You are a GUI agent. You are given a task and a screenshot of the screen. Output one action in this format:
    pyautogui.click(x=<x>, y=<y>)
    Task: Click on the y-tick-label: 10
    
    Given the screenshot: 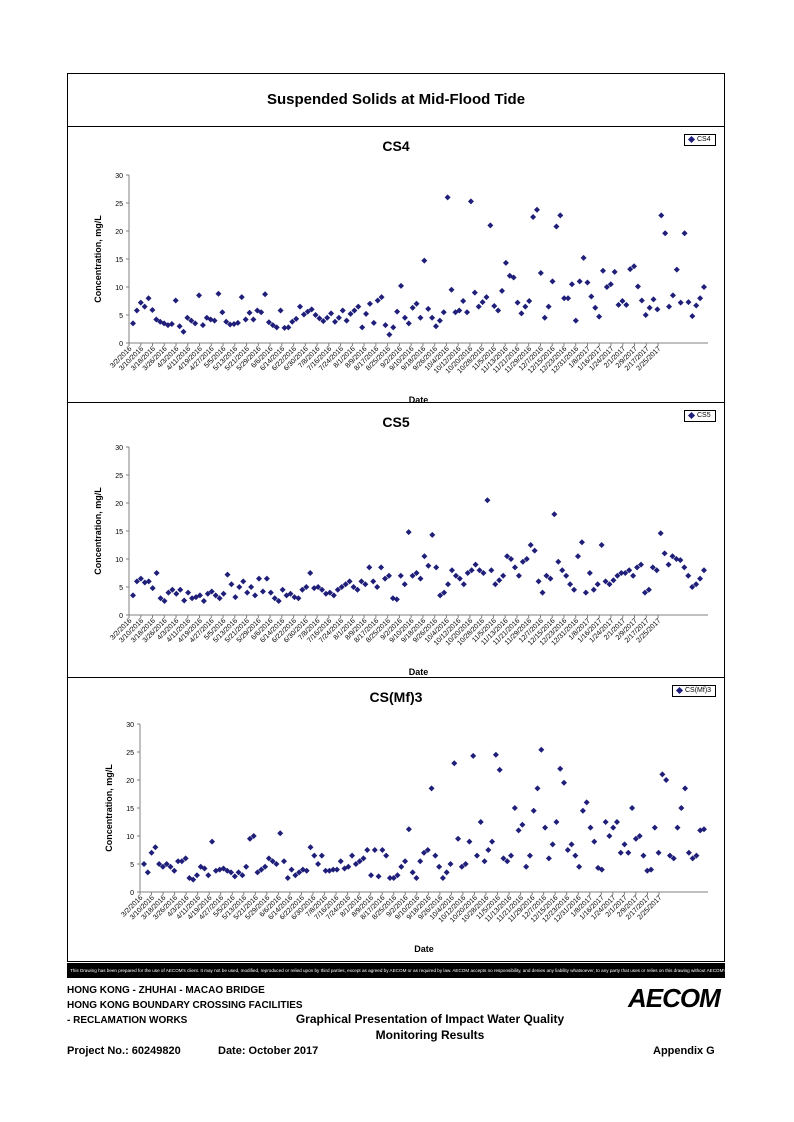 What is the action you would take?
    pyautogui.click(x=130, y=837)
    